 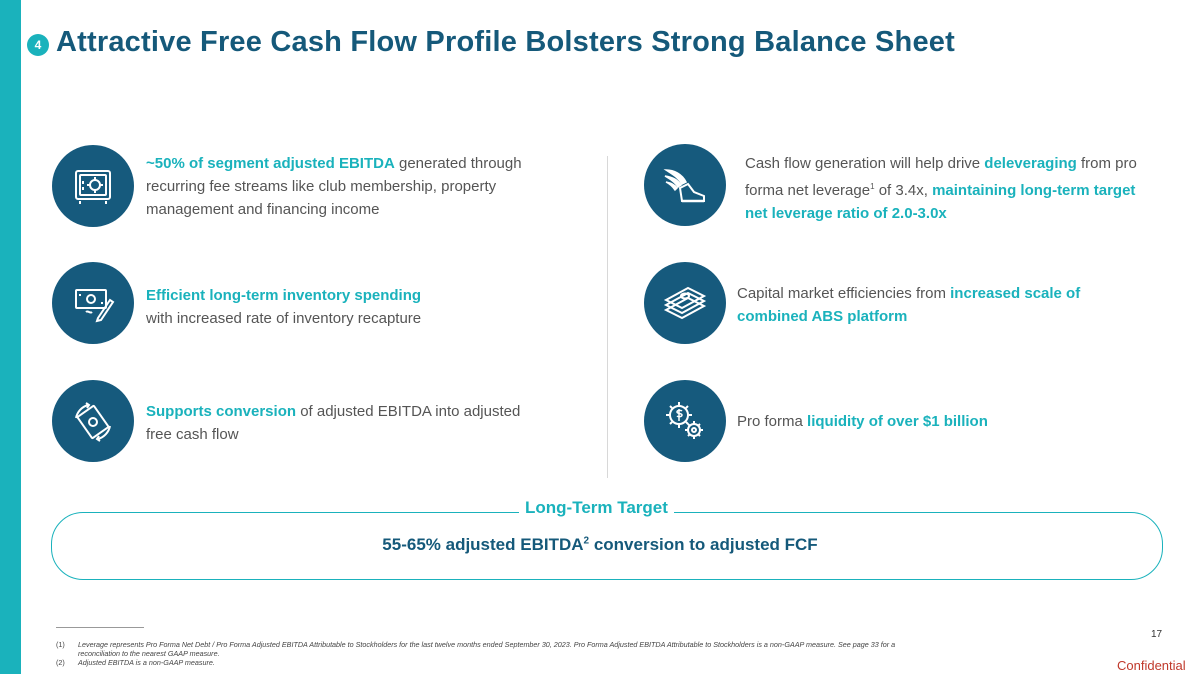 I want to click on cash-stack-icon, so click(x=685, y=303).